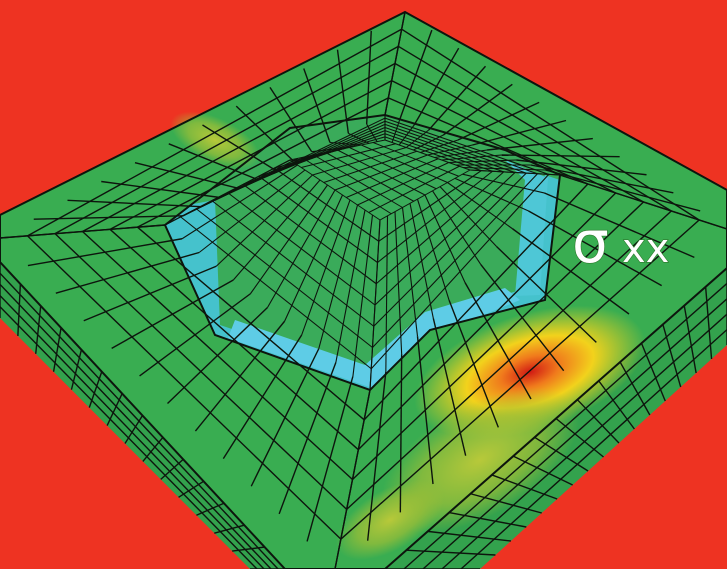  Describe the element at coordinates (645, 249) in the screenshot. I see `stress-component-subscript: xx` at that location.